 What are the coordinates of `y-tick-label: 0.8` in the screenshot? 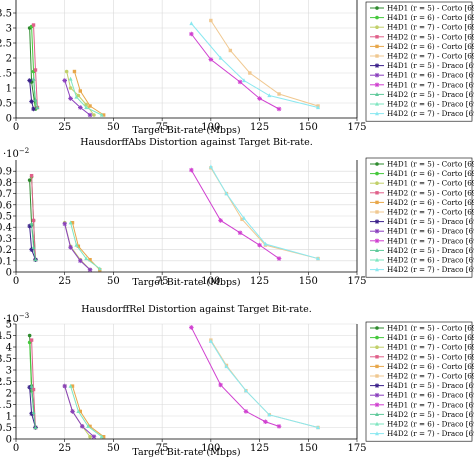 It's located at (6, 183).